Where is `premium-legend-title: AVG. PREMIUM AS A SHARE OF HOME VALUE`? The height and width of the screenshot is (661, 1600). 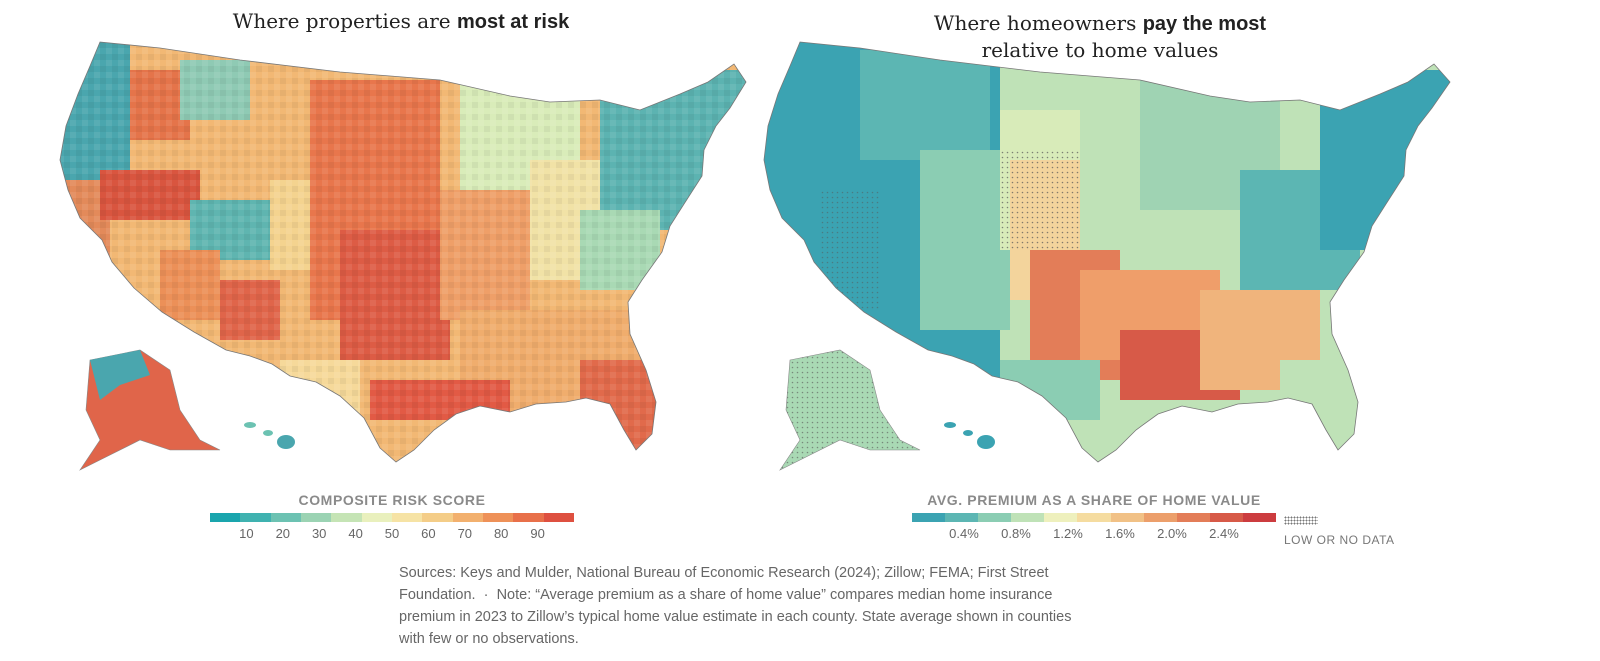 premium-legend-title: AVG. PREMIUM AS A SHARE OF HOME VALUE is located at coordinates (1094, 500).